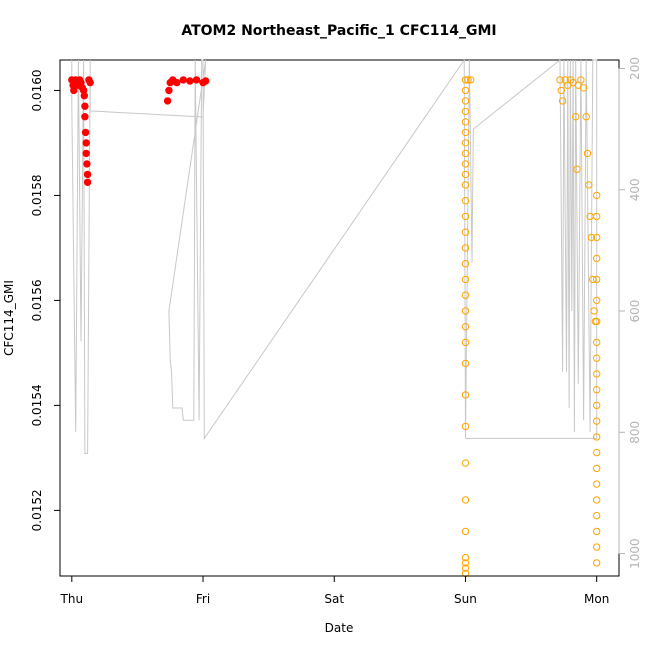 Image resolution: width=650 pixels, height=654 pixels. I want to click on y-axis-label: CFC114_GMI, so click(9, 318).